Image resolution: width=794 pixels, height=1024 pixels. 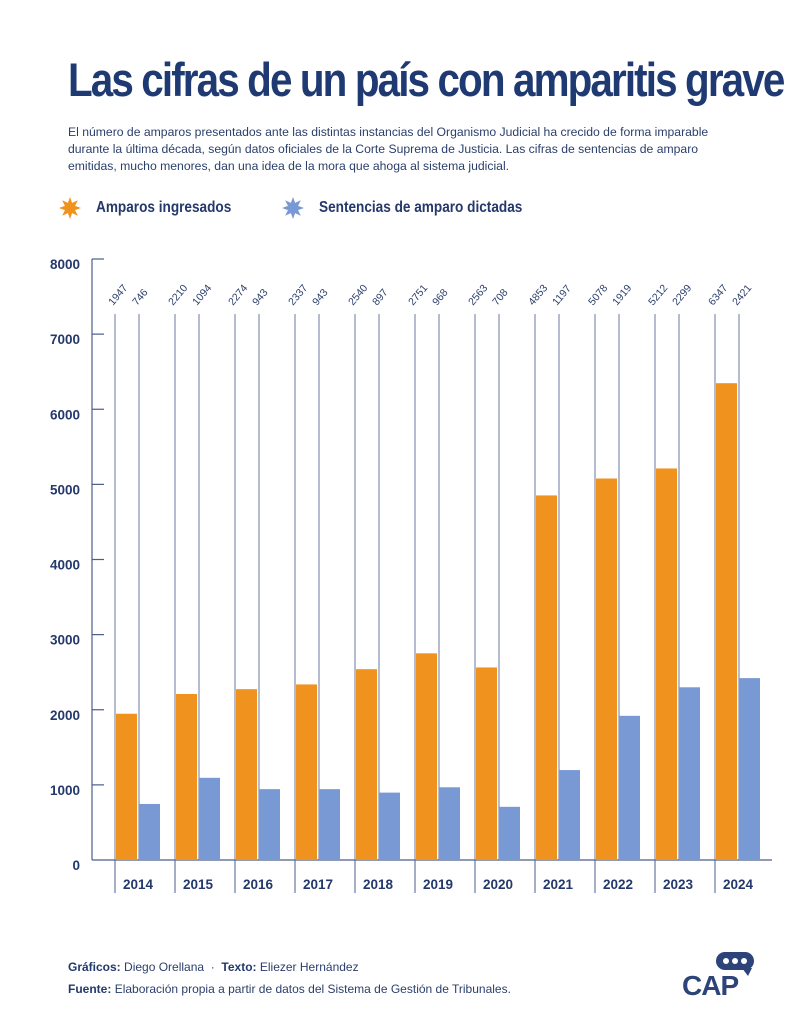 I want to click on graphics-author: Diego Orellana, so click(x=164, y=967).